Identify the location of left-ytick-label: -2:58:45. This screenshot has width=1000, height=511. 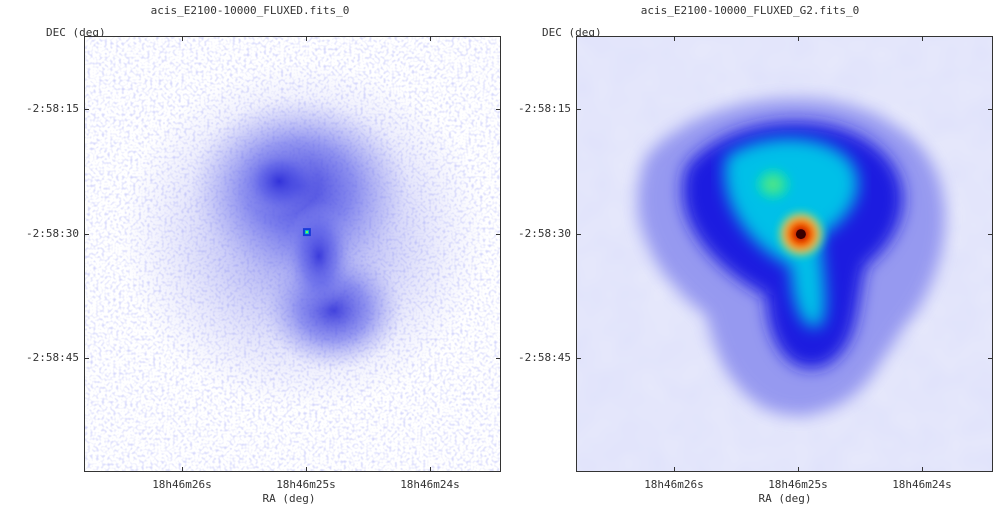
(52, 357).